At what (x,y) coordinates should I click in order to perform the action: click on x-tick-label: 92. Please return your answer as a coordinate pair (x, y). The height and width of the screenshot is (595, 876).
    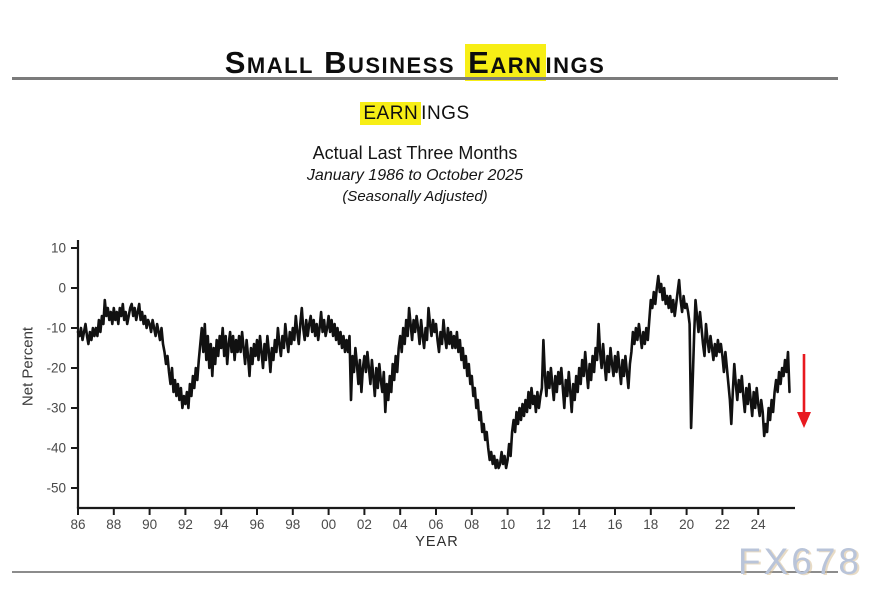
    Looking at the image, I should click on (185, 524).